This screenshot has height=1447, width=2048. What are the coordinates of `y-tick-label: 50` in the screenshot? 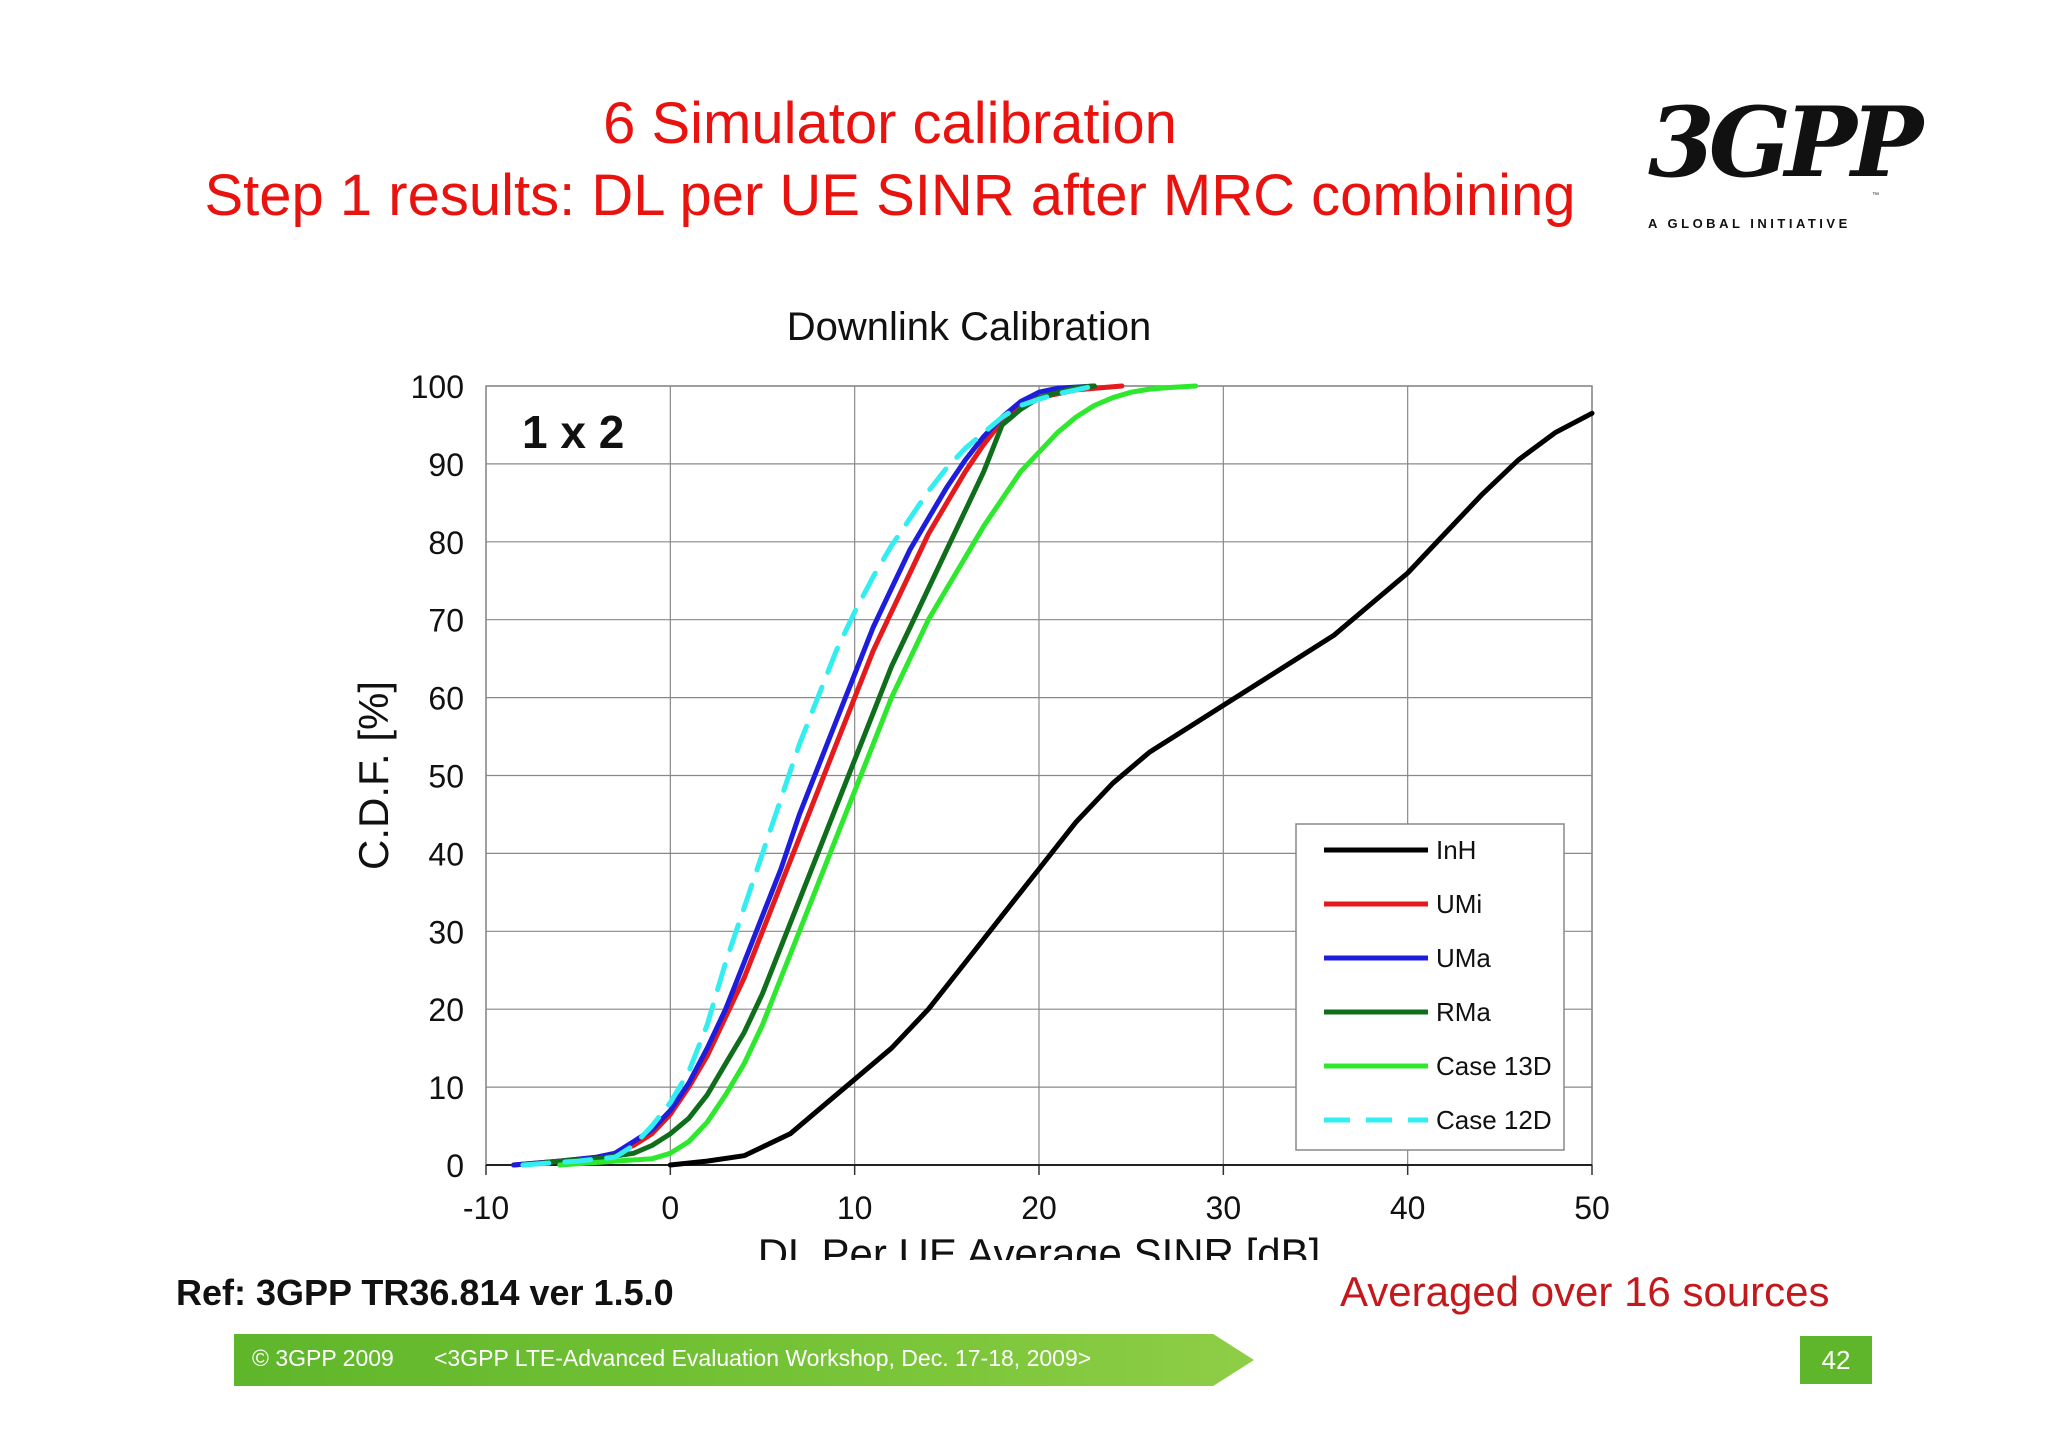 It's located at (446, 777).